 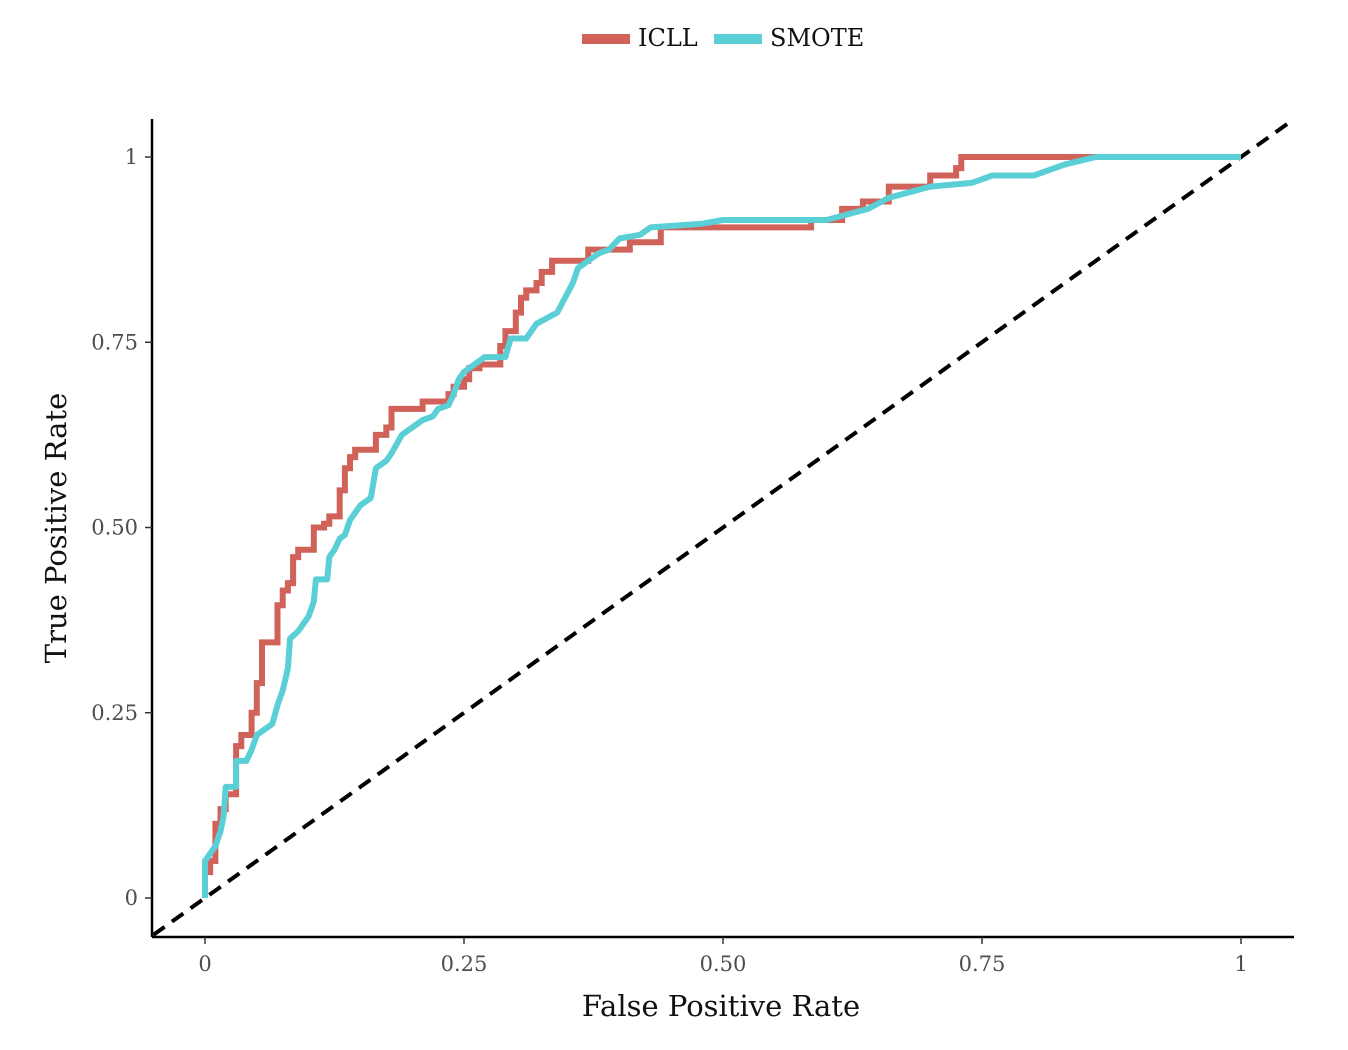 What do you see at coordinates (114, 713) in the screenshot?
I see `y-tick-label: 0.25` at bounding box center [114, 713].